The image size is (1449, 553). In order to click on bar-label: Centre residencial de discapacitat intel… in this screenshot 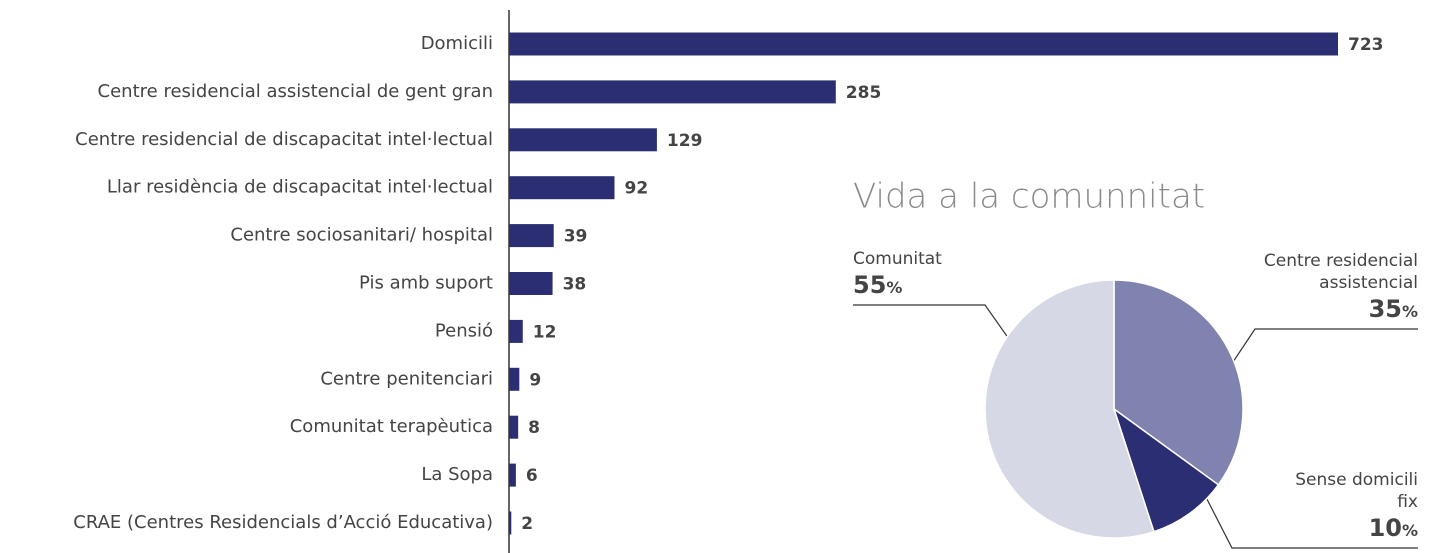, I will do `click(284, 139)`.